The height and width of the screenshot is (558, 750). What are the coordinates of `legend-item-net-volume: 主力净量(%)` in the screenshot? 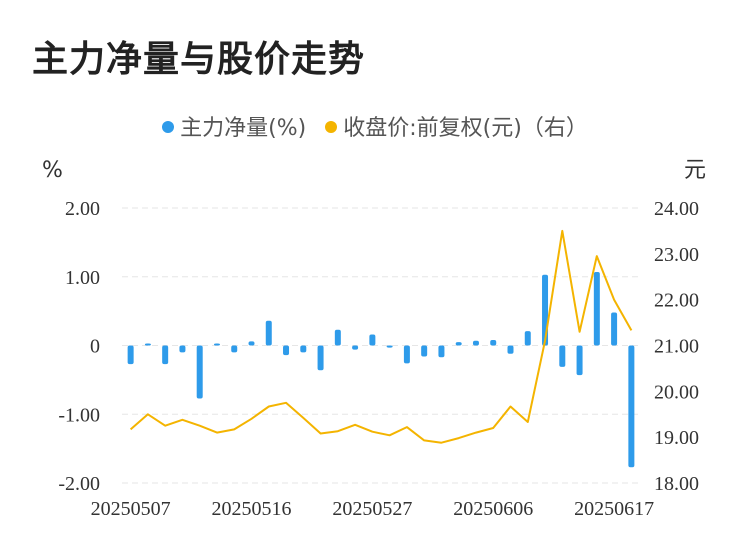 It's located at (234, 126).